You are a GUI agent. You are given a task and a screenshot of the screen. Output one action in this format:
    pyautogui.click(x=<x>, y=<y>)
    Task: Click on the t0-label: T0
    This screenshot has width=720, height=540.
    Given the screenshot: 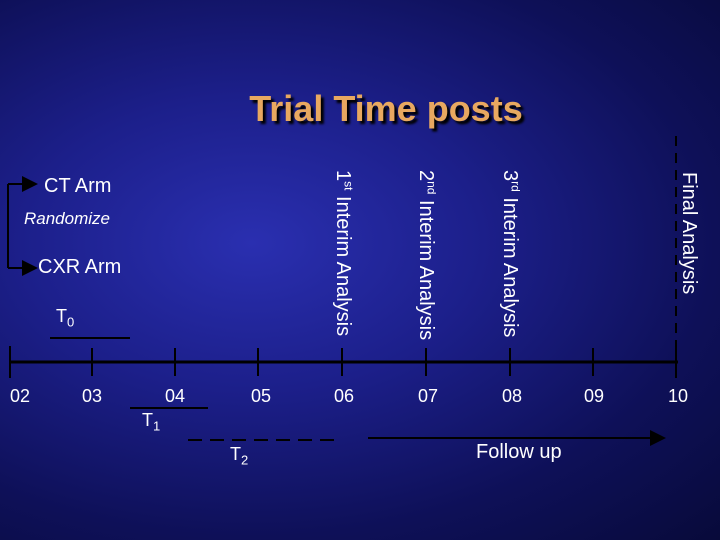 What is the action you would take?
    pyautogui.click(x=65, y=318)
    